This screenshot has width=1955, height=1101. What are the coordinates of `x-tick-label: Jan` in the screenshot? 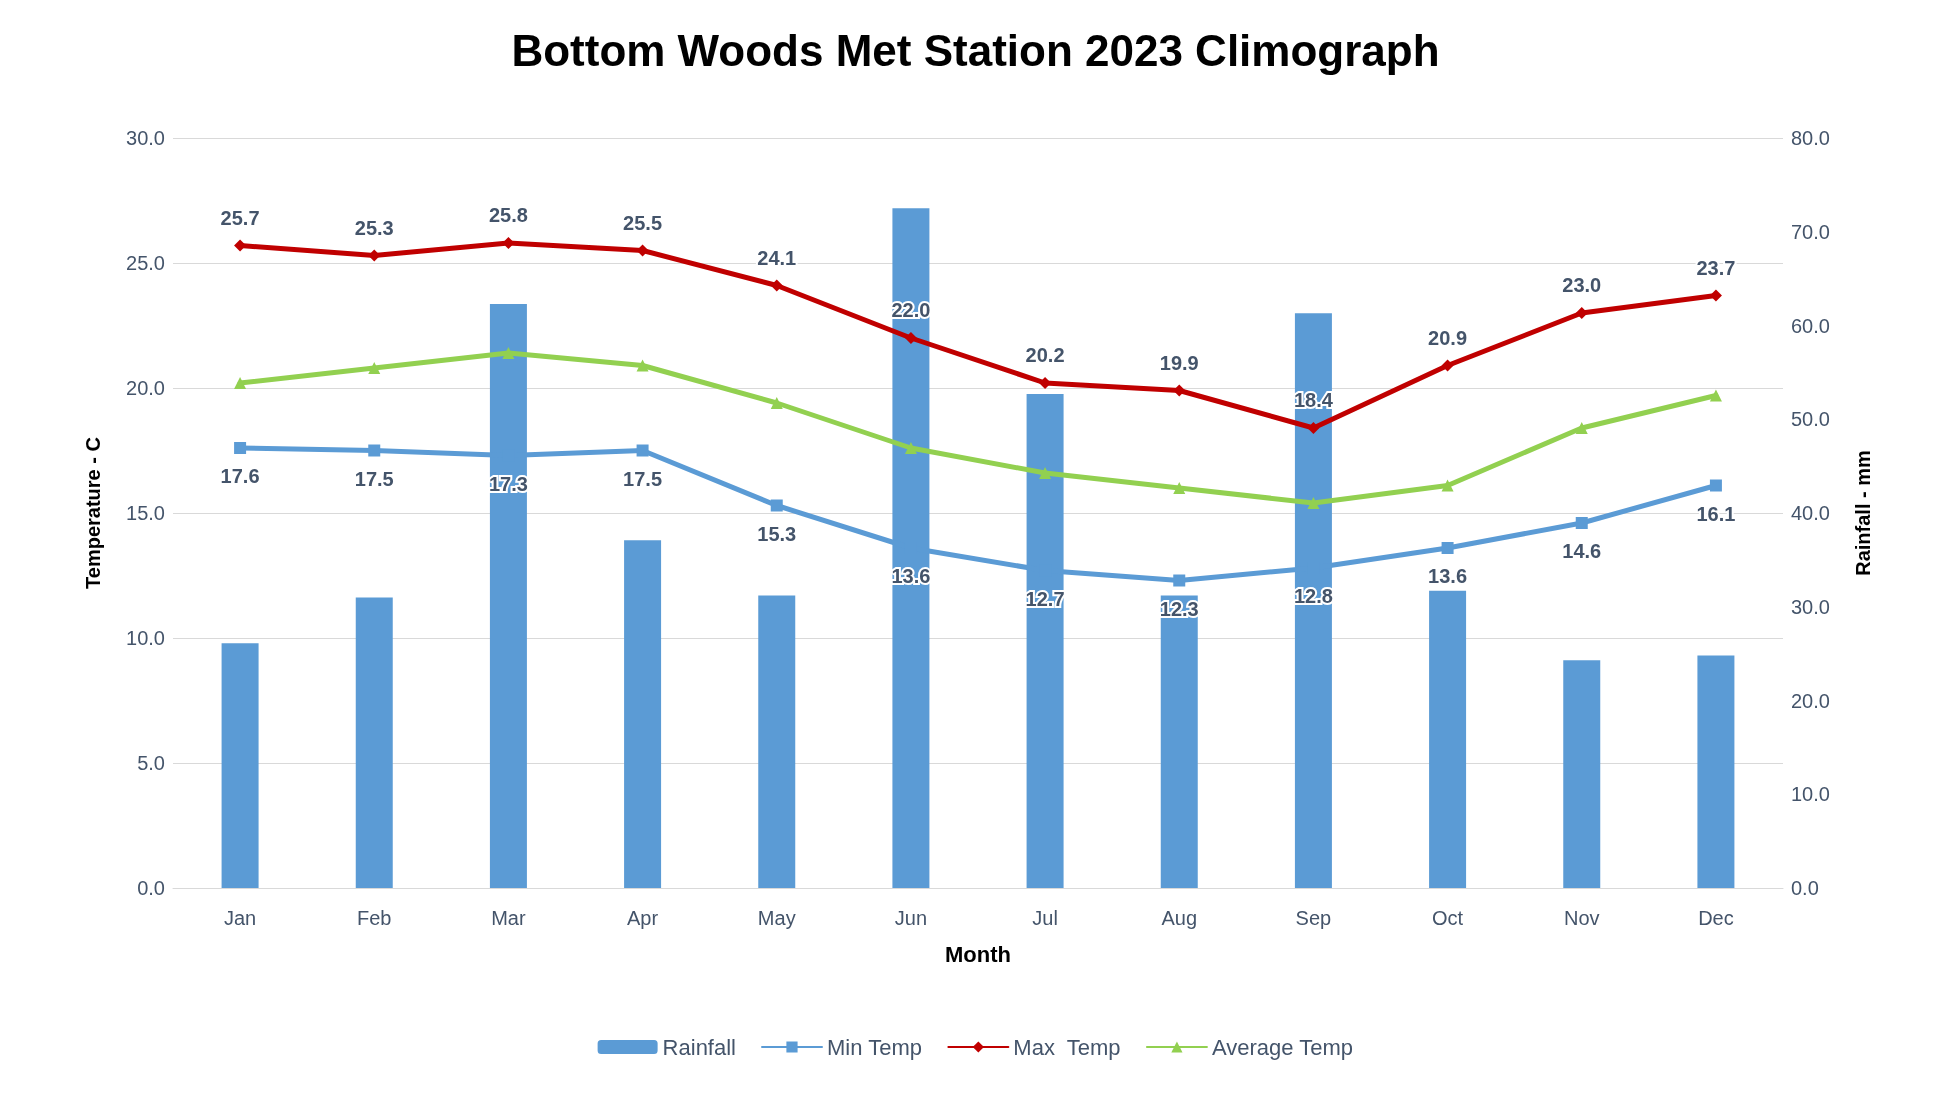 It's located at (240, 918).